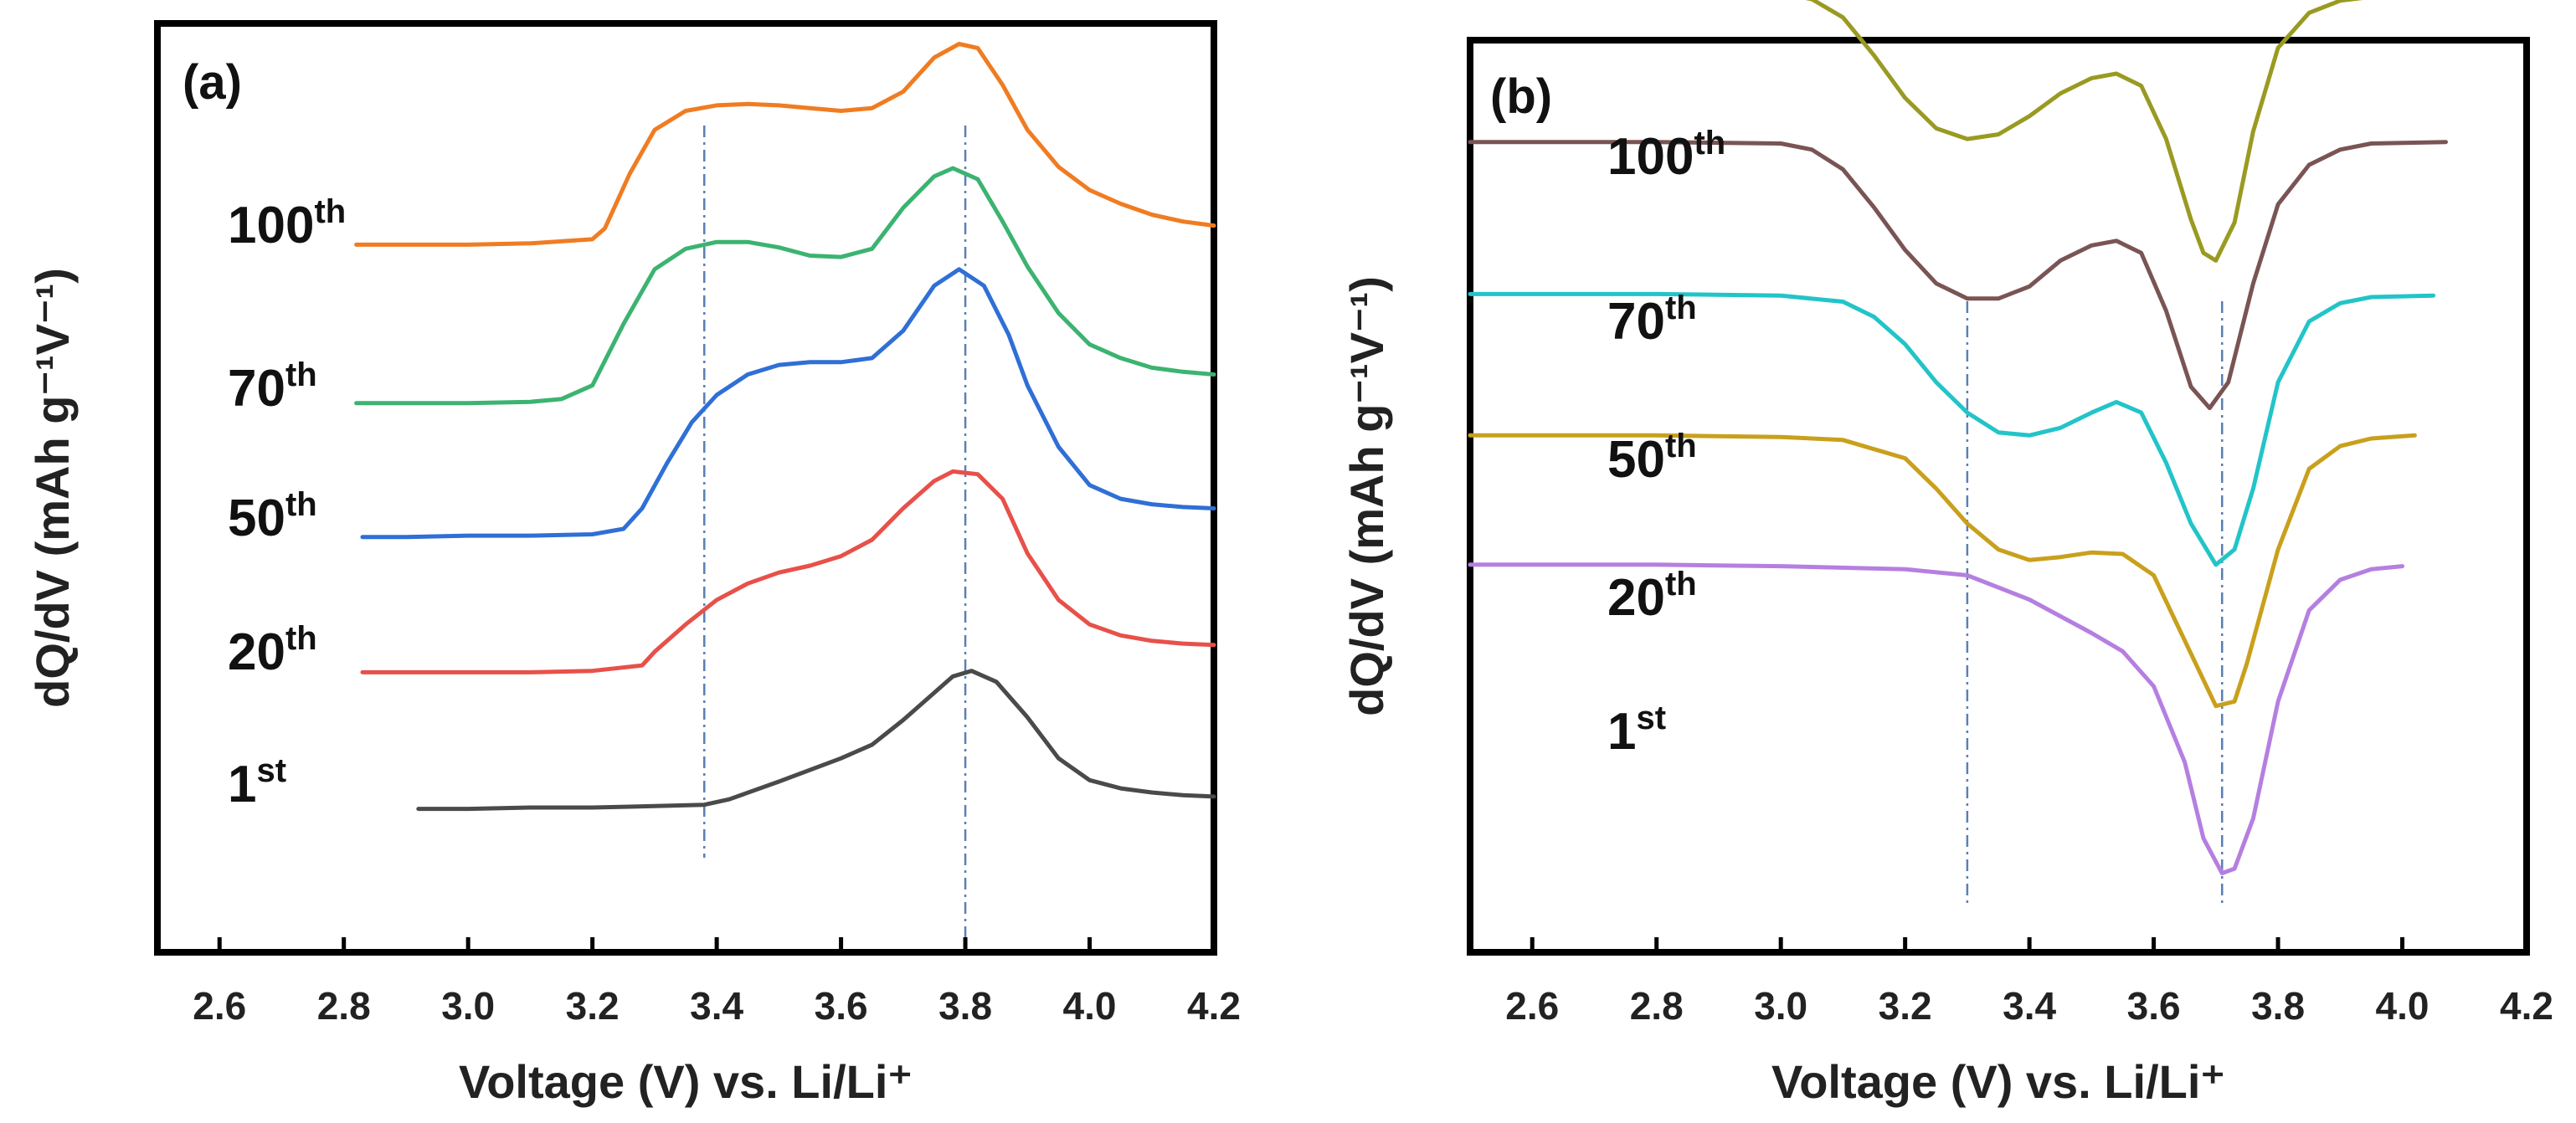 The image size is (2576, 1123). What do you see at coordinates (1521, 96) in the screenshot?
I see `panel-b-label: (b)` at bounding box center [1521, 96].